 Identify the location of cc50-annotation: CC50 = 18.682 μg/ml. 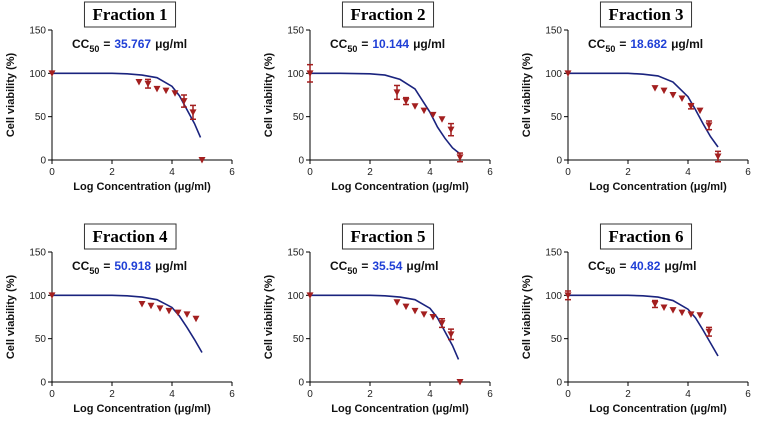
(645, 45).